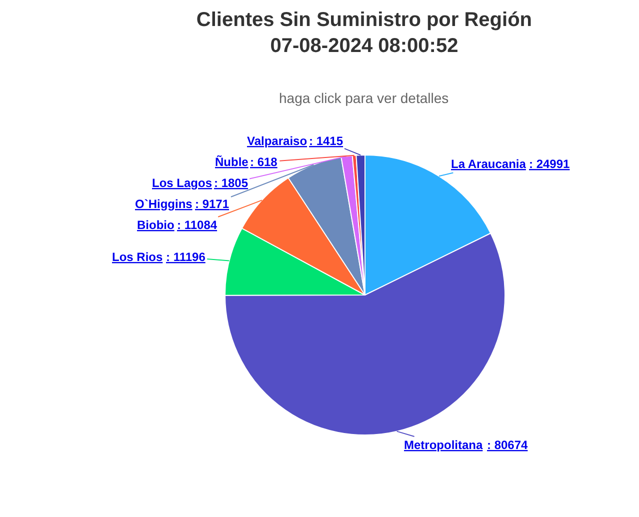 Image resolution: width=639 pixels, height=517 pixels. Describe the element at coordinates (488, 164) in the screenshot. I see `slice-label: La Araucania` at that location.